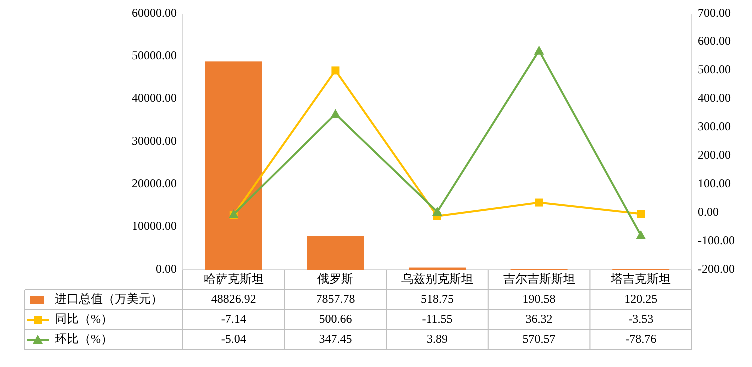  I want to click on y2-tick-label: 200.00, so click(714, 155).